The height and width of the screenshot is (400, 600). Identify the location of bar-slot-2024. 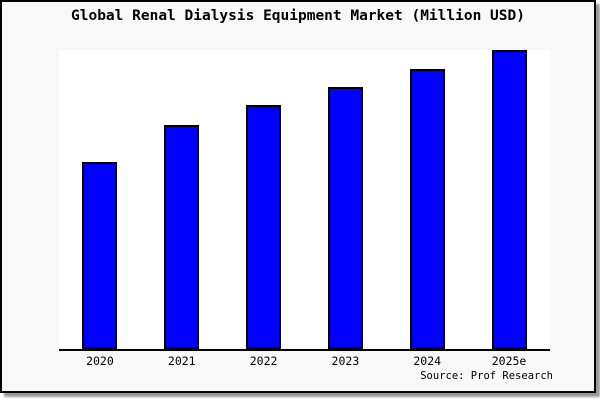
(427, 199).